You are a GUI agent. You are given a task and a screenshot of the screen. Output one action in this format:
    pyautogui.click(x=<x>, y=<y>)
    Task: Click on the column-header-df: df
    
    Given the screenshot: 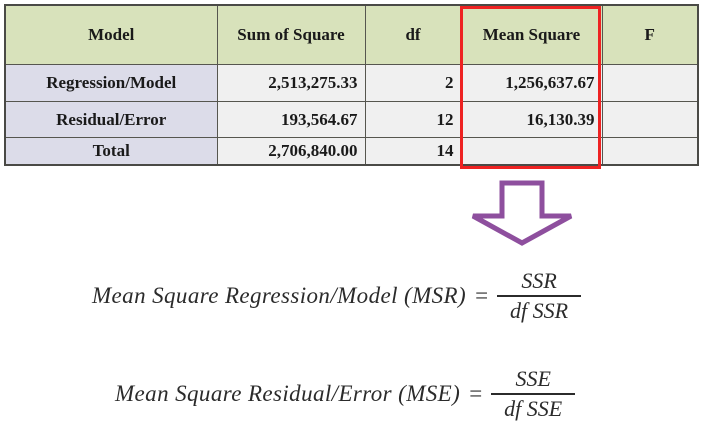 What is the action you would take?
    pyautogui.click(x=413, y=34)
    